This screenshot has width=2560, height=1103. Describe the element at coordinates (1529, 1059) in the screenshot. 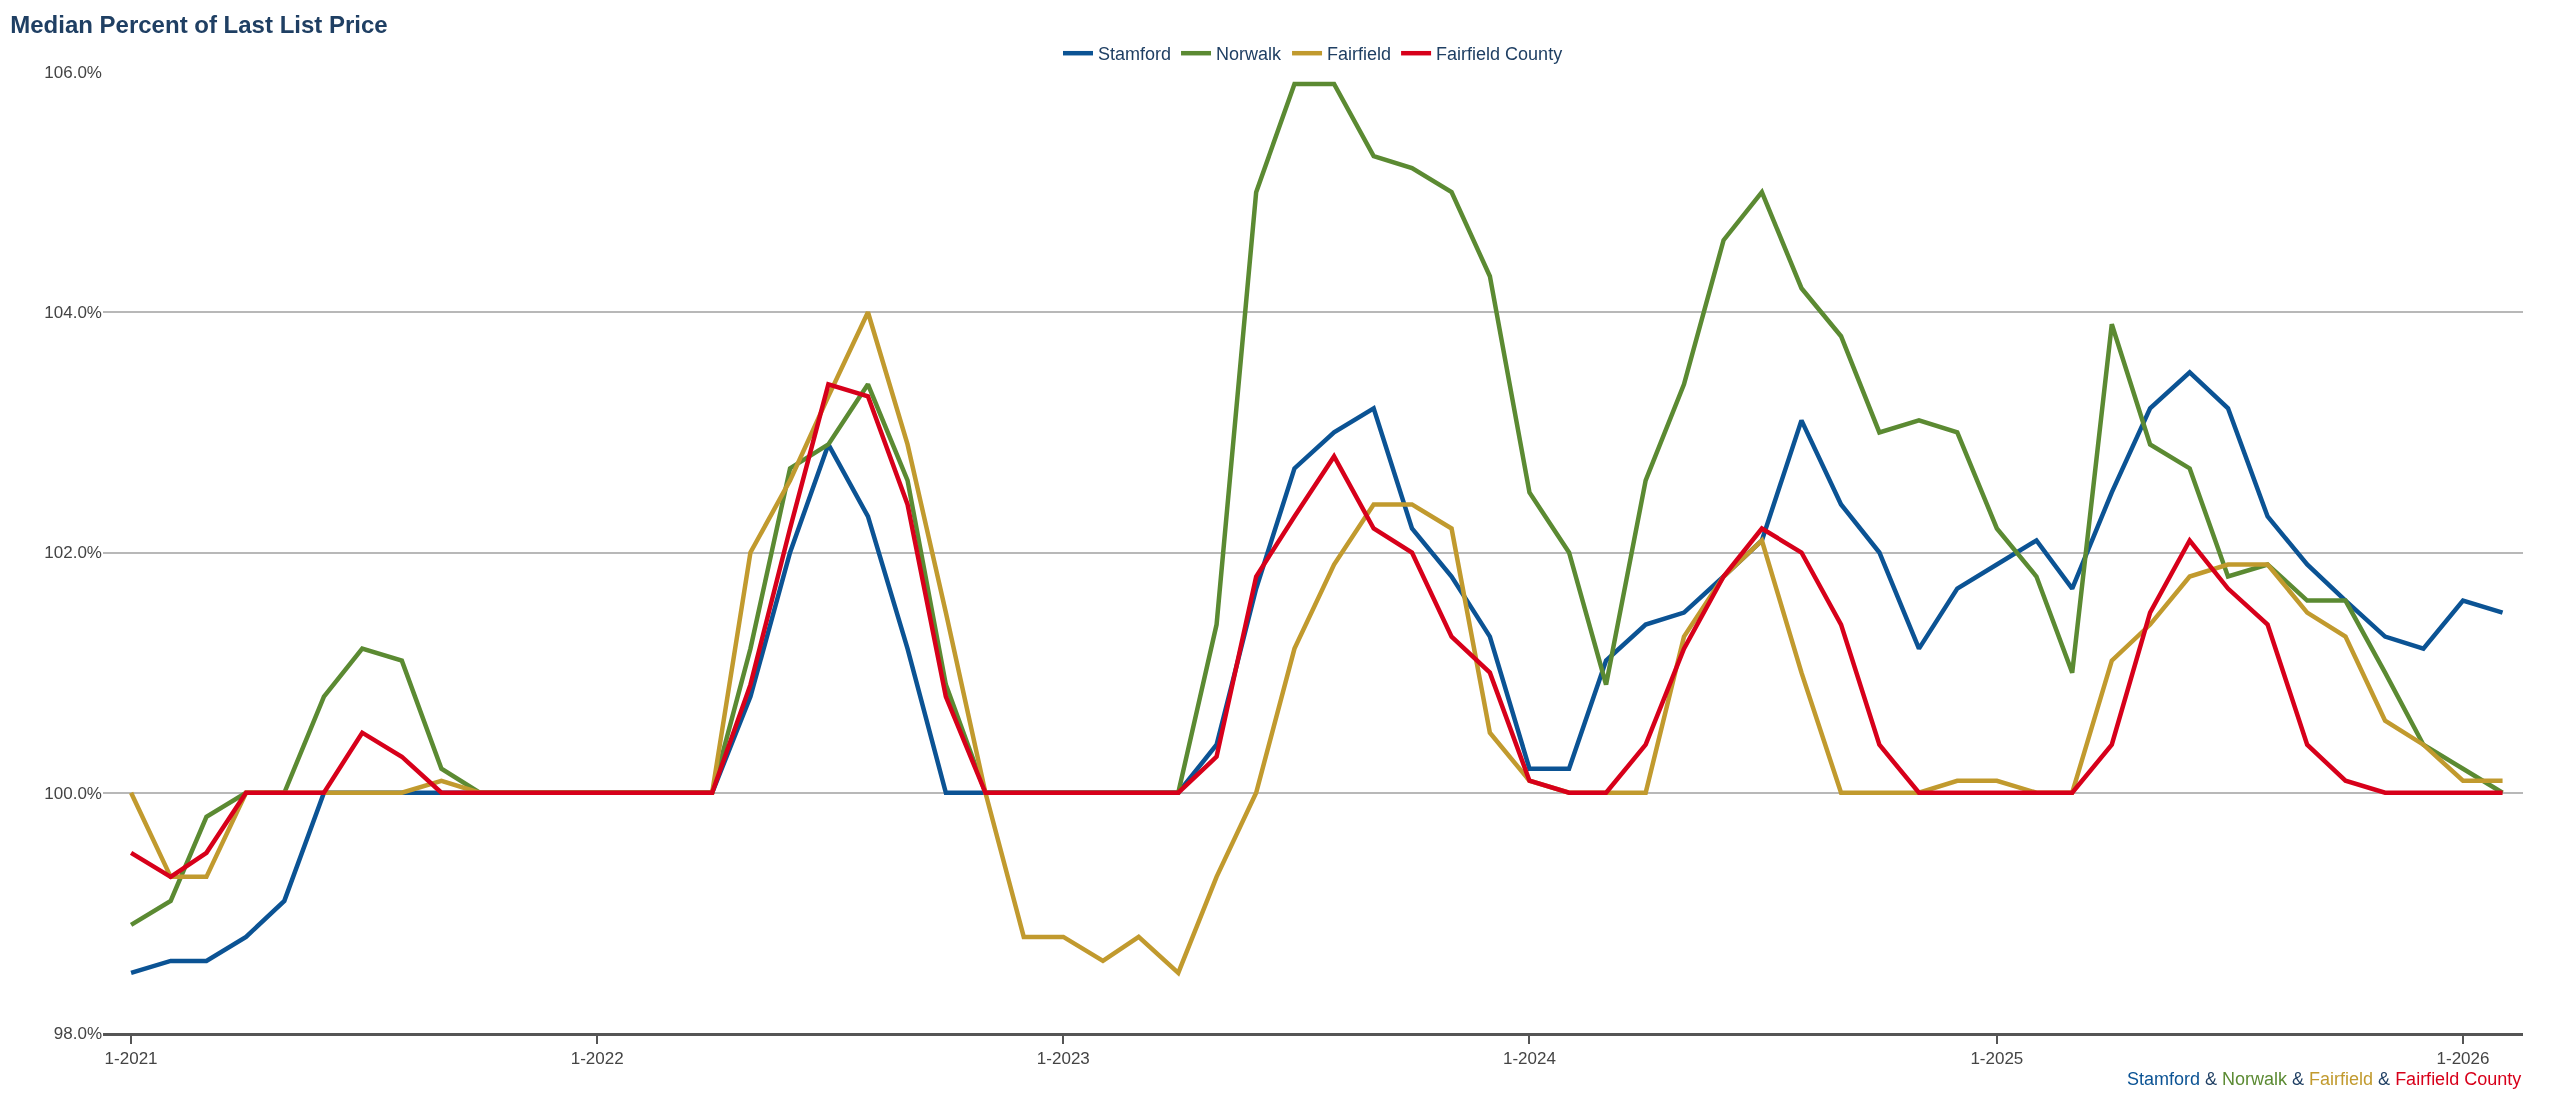

I see `x-tick-label: 1-2024` at that location.